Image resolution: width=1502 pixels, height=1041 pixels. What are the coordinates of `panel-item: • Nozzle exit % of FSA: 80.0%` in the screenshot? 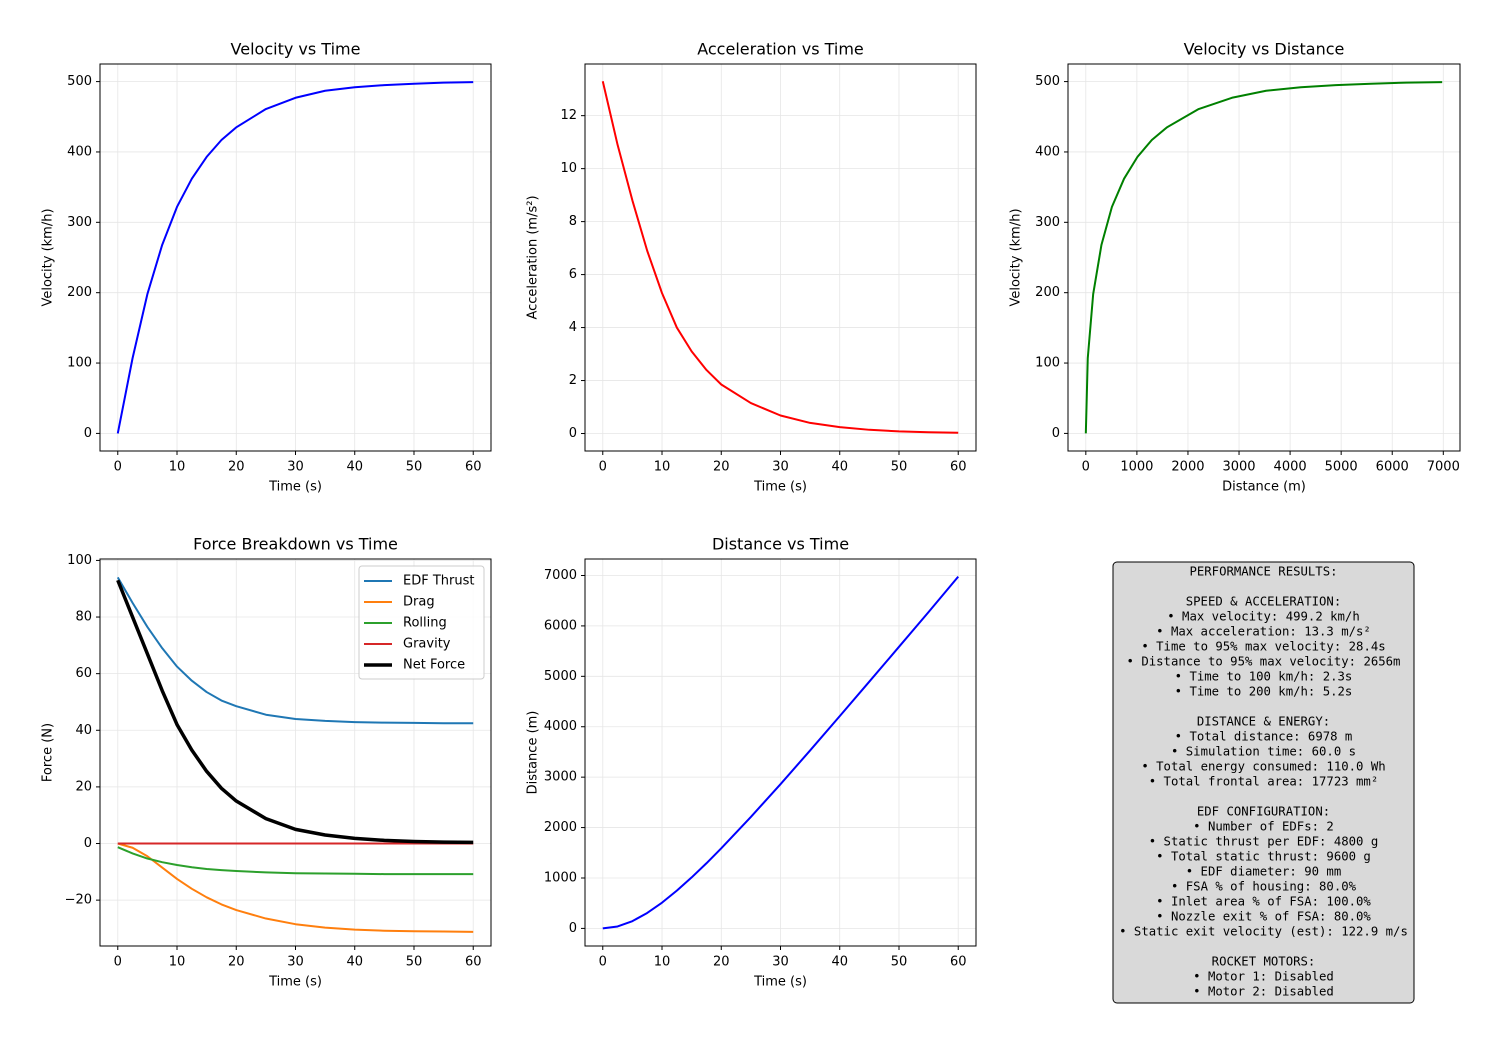 It's located at (1263, 917).